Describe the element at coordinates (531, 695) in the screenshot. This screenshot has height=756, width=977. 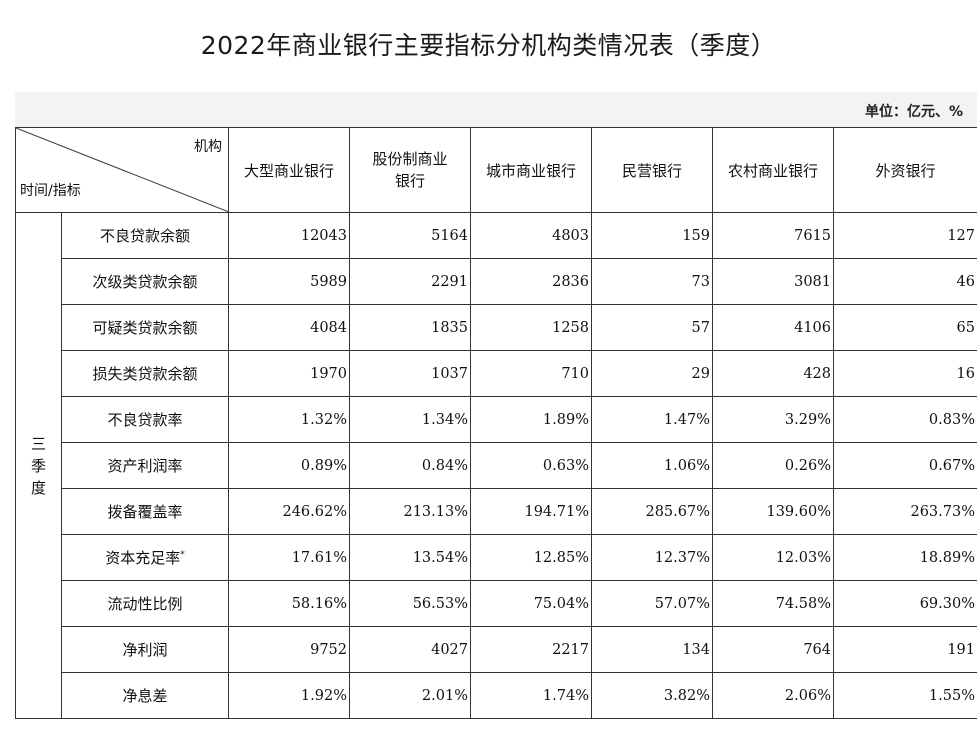
I see `value-cell: 1.74%` at that location.